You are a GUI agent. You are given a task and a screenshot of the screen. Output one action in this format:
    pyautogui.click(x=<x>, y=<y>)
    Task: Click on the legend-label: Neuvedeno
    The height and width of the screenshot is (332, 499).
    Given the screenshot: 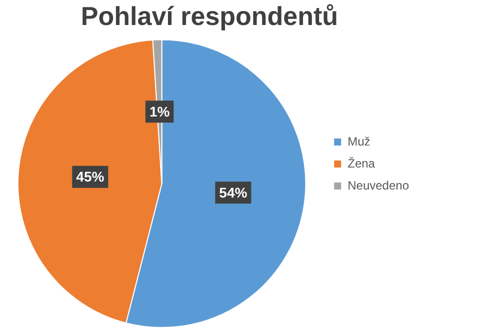 What is the action you would take?
    pyautogui.click(x=379, y=185)
    